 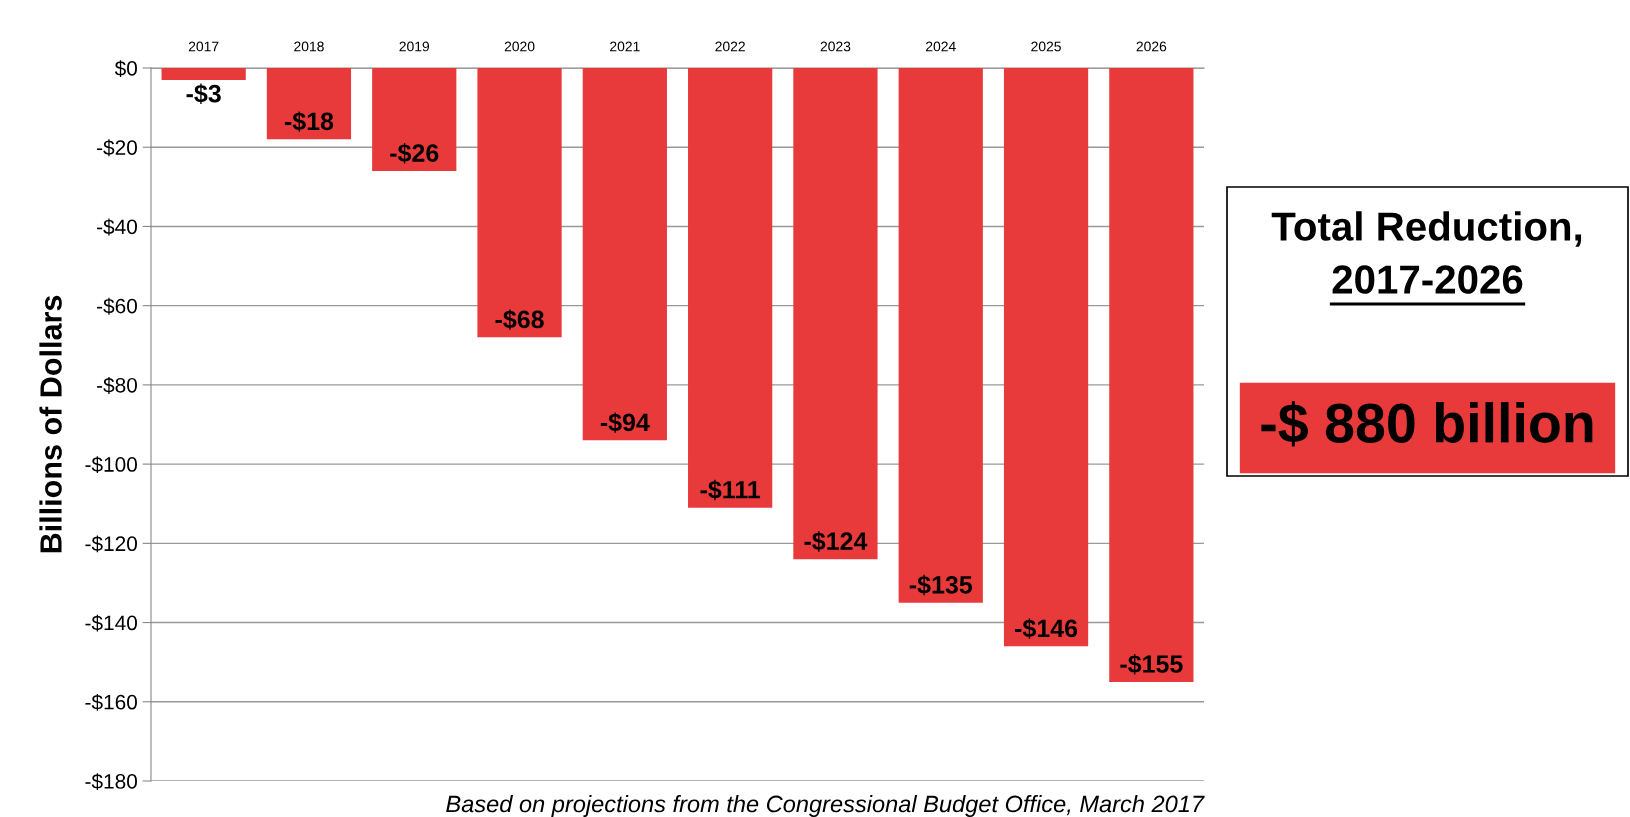 What do you see at coordinates (1426, 229) in the screenshot?
I see `text: Total Reduction,` at bounding box center [1426, 229].